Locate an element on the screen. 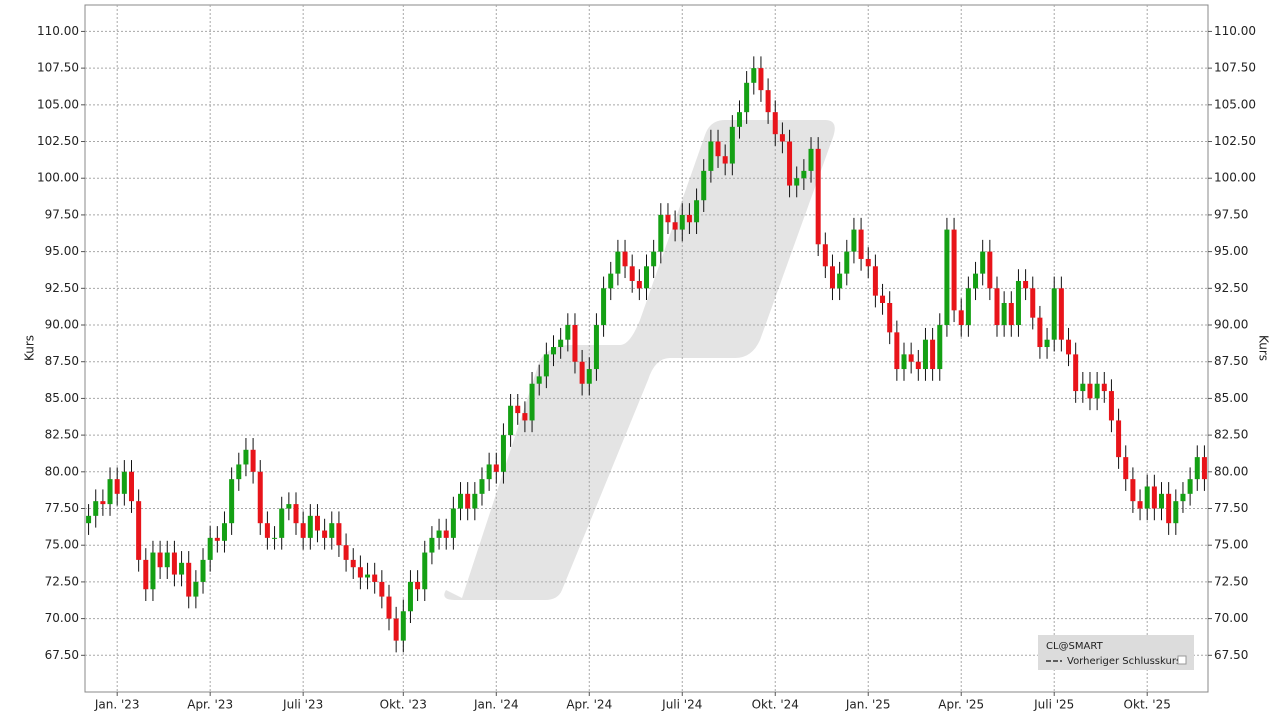 The width and height of the screenshot is (1281, 719). x-tick-label: Apr. '24 is located at coordinates (589, 705).